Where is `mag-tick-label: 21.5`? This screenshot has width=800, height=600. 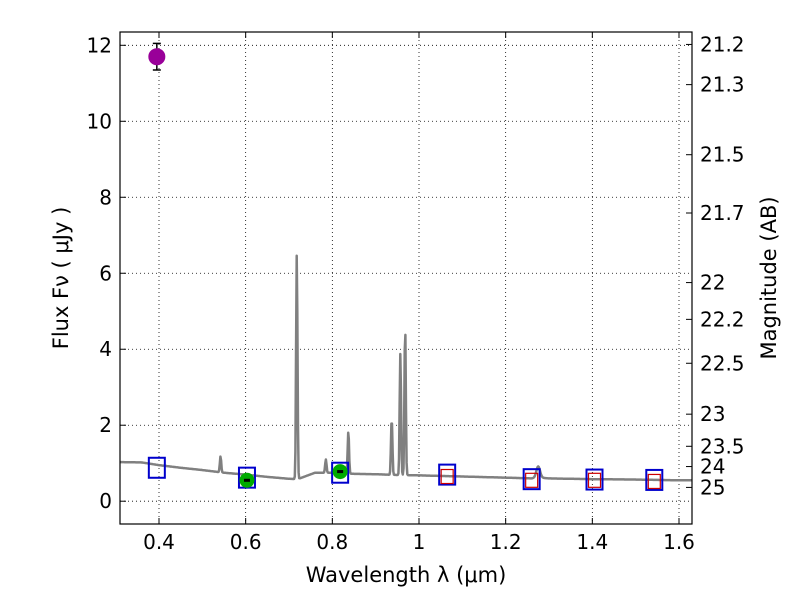
mag-tick-label: 21.5 is located at coordinates (722, 155).